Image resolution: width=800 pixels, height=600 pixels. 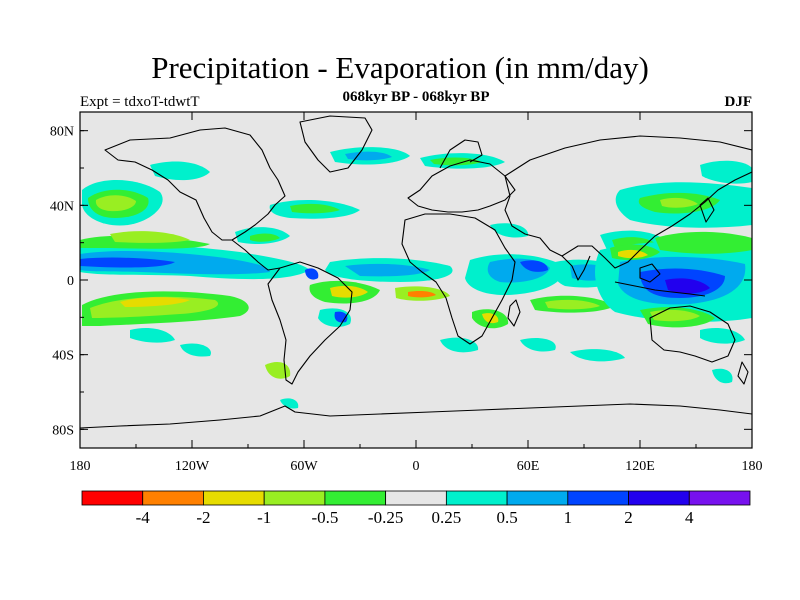 I want to click on contour-nw-pacific-green, so click(x=703, y=242).